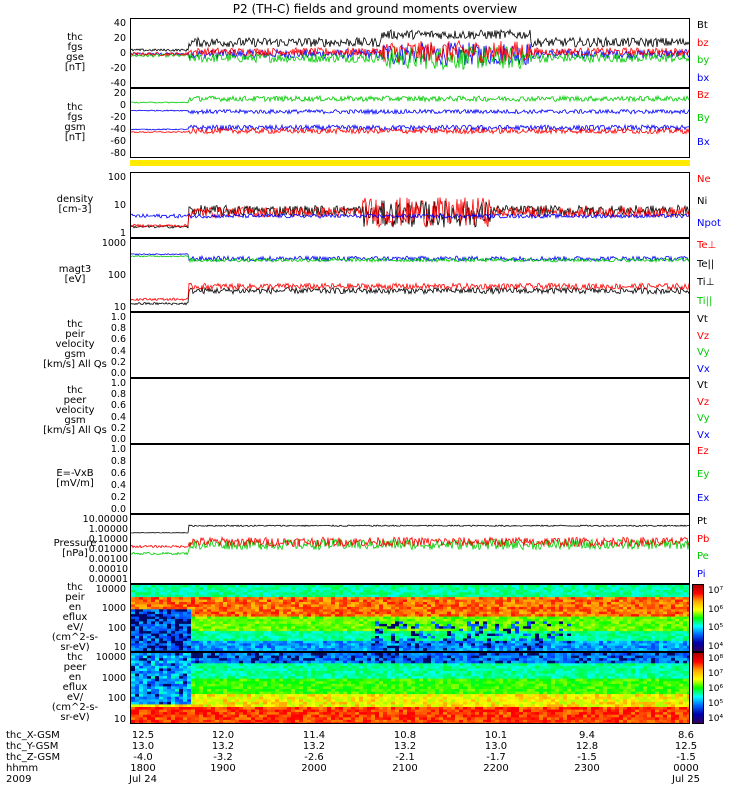 The width and height of the screenshot is (750, 800). What do you see at coordinates (405, 768) in the screenshot?
I see `x-value: 2100` at bounding box center [405, 768].